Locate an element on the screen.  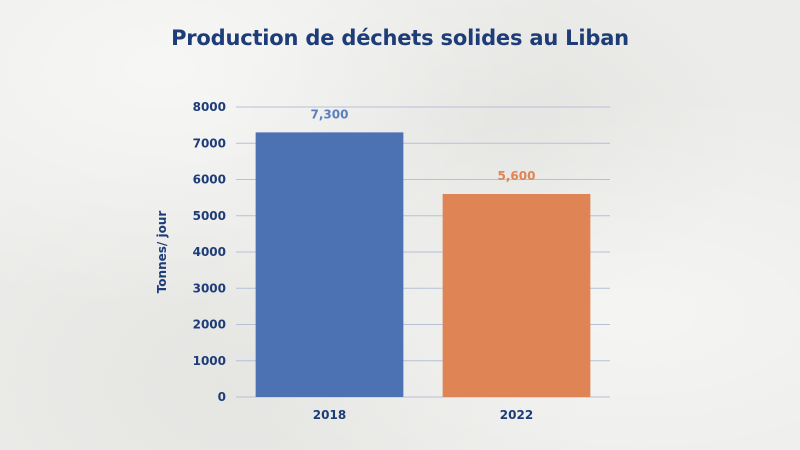
bar-2018 is located at coordinates (329, 264).